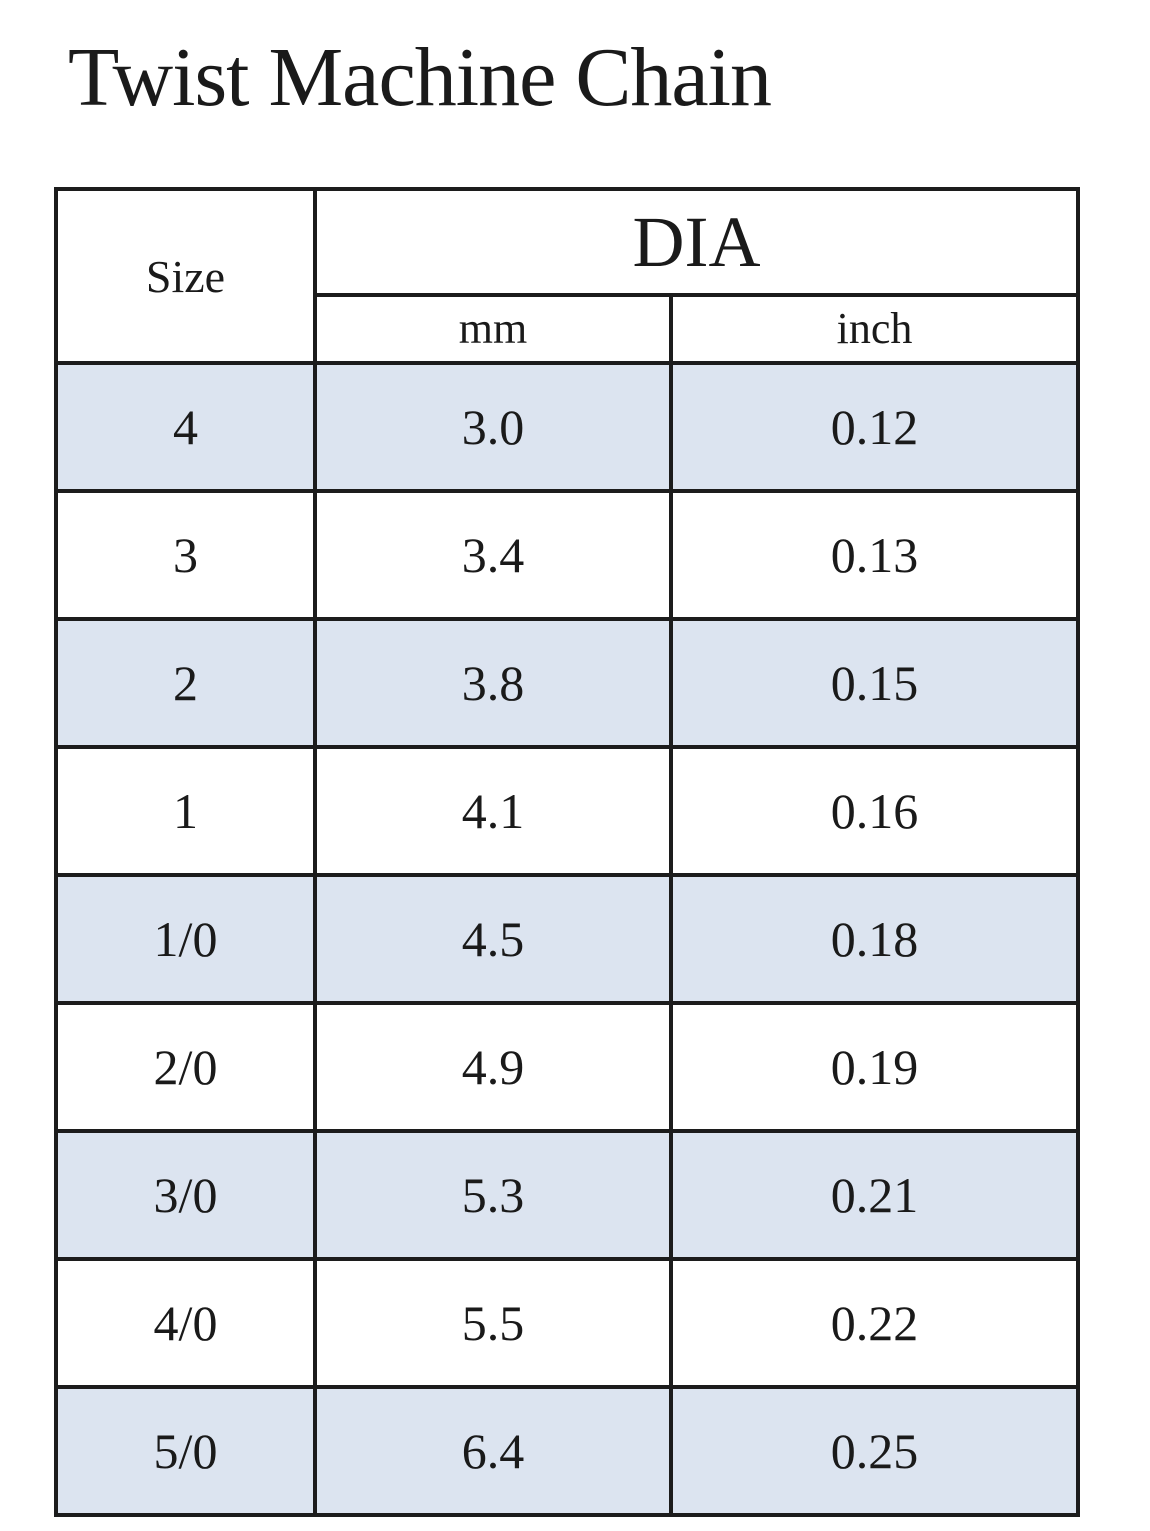  What do you see at coordinates (185, 1067) in the screenshot?
I see `cell-size: 2/0` at bounding box center [185, 1067].